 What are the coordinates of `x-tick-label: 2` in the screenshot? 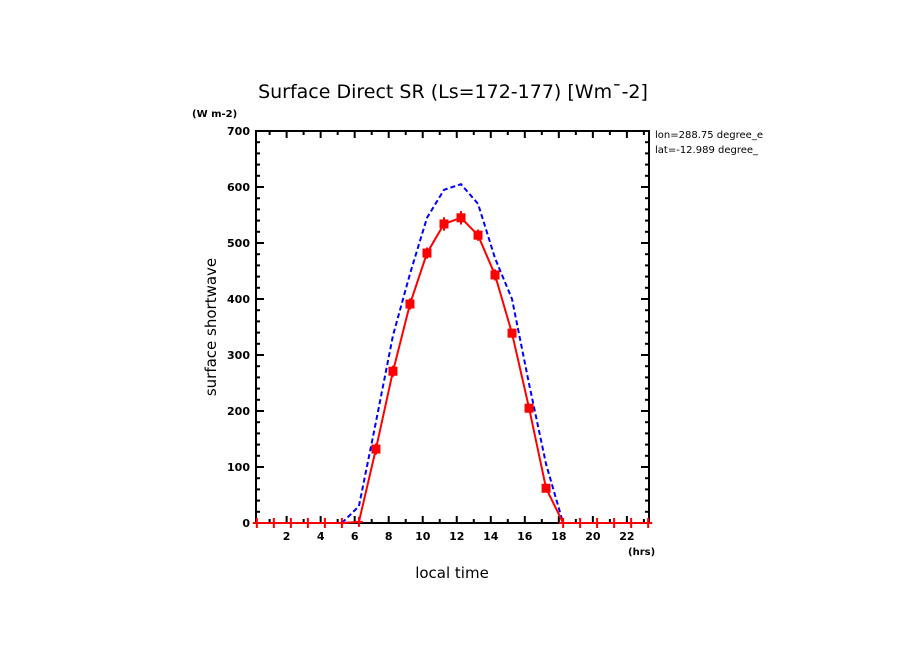 It's located at (287, 536).